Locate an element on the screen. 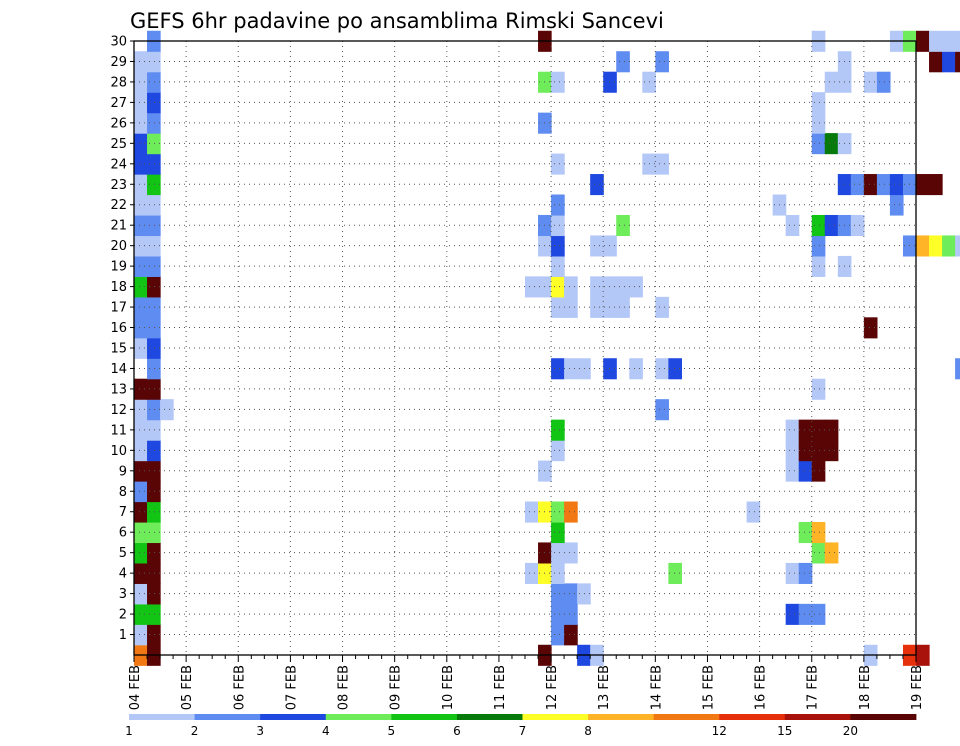  x-tick-label: 17 FEB is located at coordinates (813, 687).